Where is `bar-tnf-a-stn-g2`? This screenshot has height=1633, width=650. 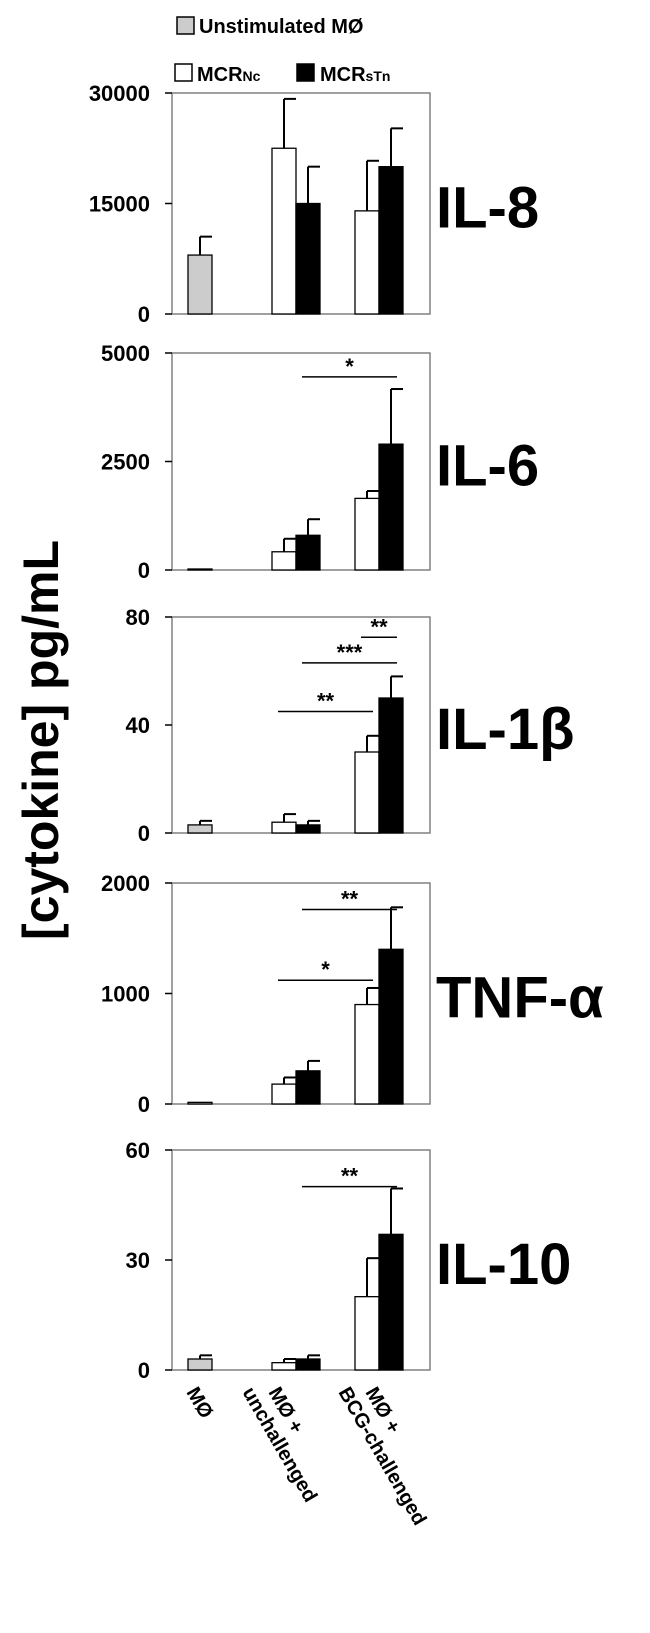 bar-tnf-a-stn-g2 is located at coordinates (391, 1026).